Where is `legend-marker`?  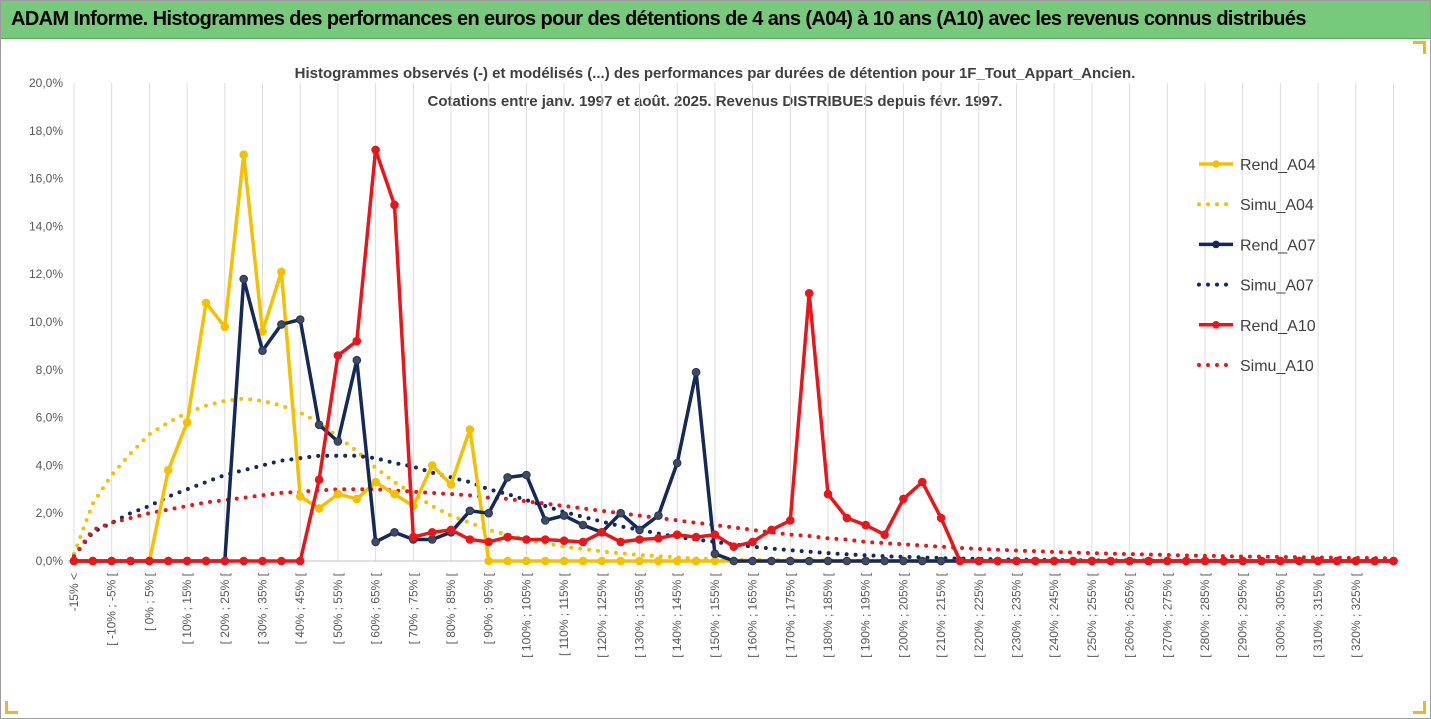 legend-marker is located at coordinates (1216, 244).